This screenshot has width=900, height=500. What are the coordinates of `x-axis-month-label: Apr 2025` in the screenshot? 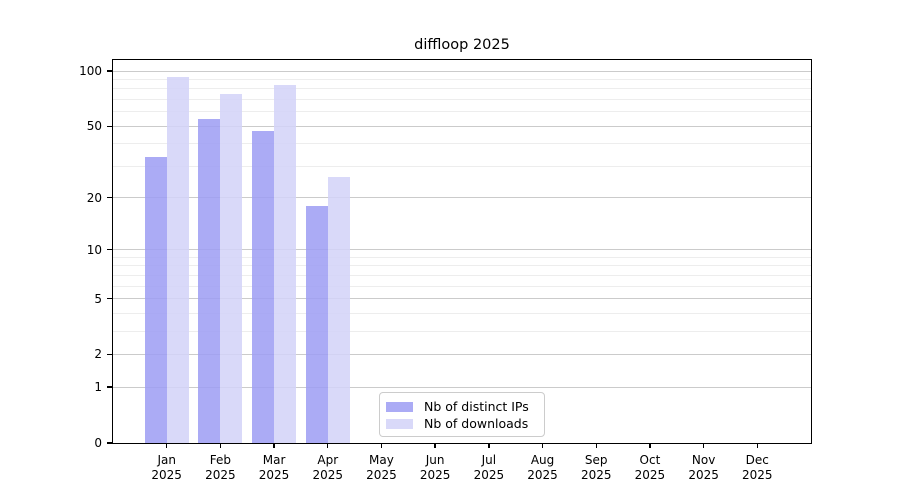 It's located at (328, 467).